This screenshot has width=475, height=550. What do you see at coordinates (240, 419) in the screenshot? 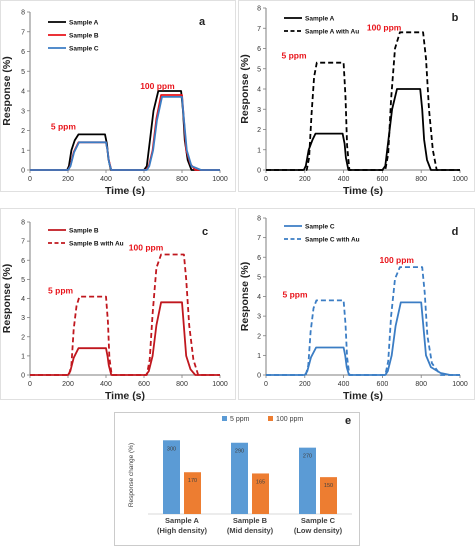
I see `legend-label: 5 ppm` at bounding box center [240, 419].